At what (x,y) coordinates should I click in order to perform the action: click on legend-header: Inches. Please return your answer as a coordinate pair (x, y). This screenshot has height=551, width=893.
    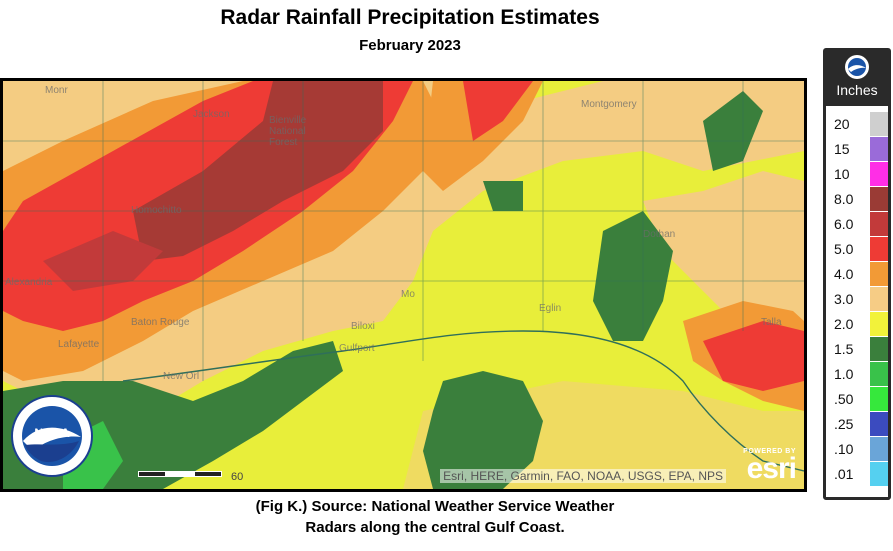
    Looking at the image, I should click on (857, 83).